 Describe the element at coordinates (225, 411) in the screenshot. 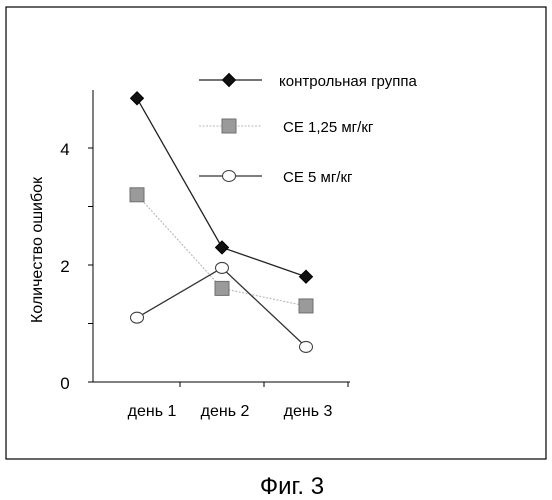

I see `x-tick-label: день 2` at that location.